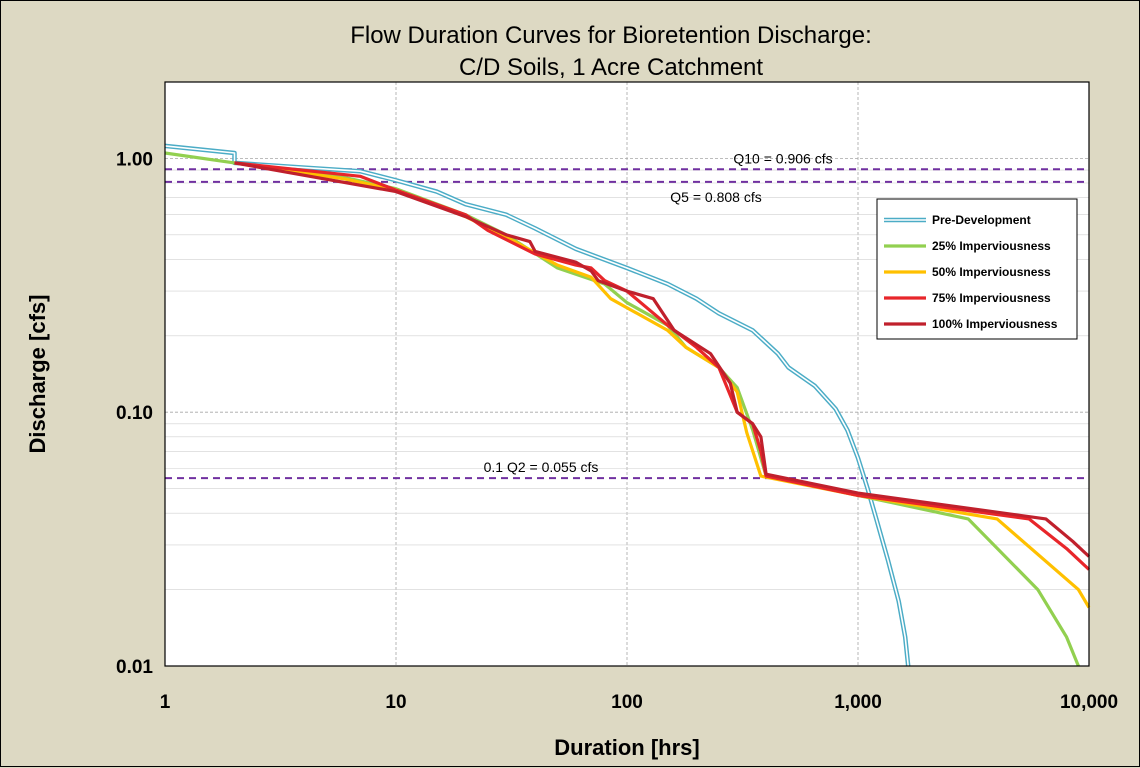  What do you see at coordinates (541, 467) in the screenshot?
I see `reference-line-label: 0.1 Q2 = 0.055 cfs` at bounding box center [541, 467].